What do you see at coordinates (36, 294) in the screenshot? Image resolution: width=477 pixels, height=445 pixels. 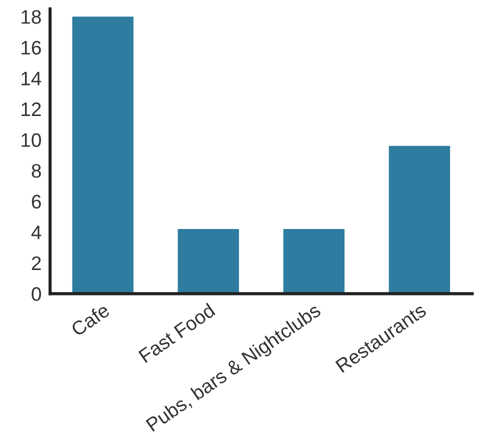 I see `y-tick-label: 0` at bounding box center [36, 294].